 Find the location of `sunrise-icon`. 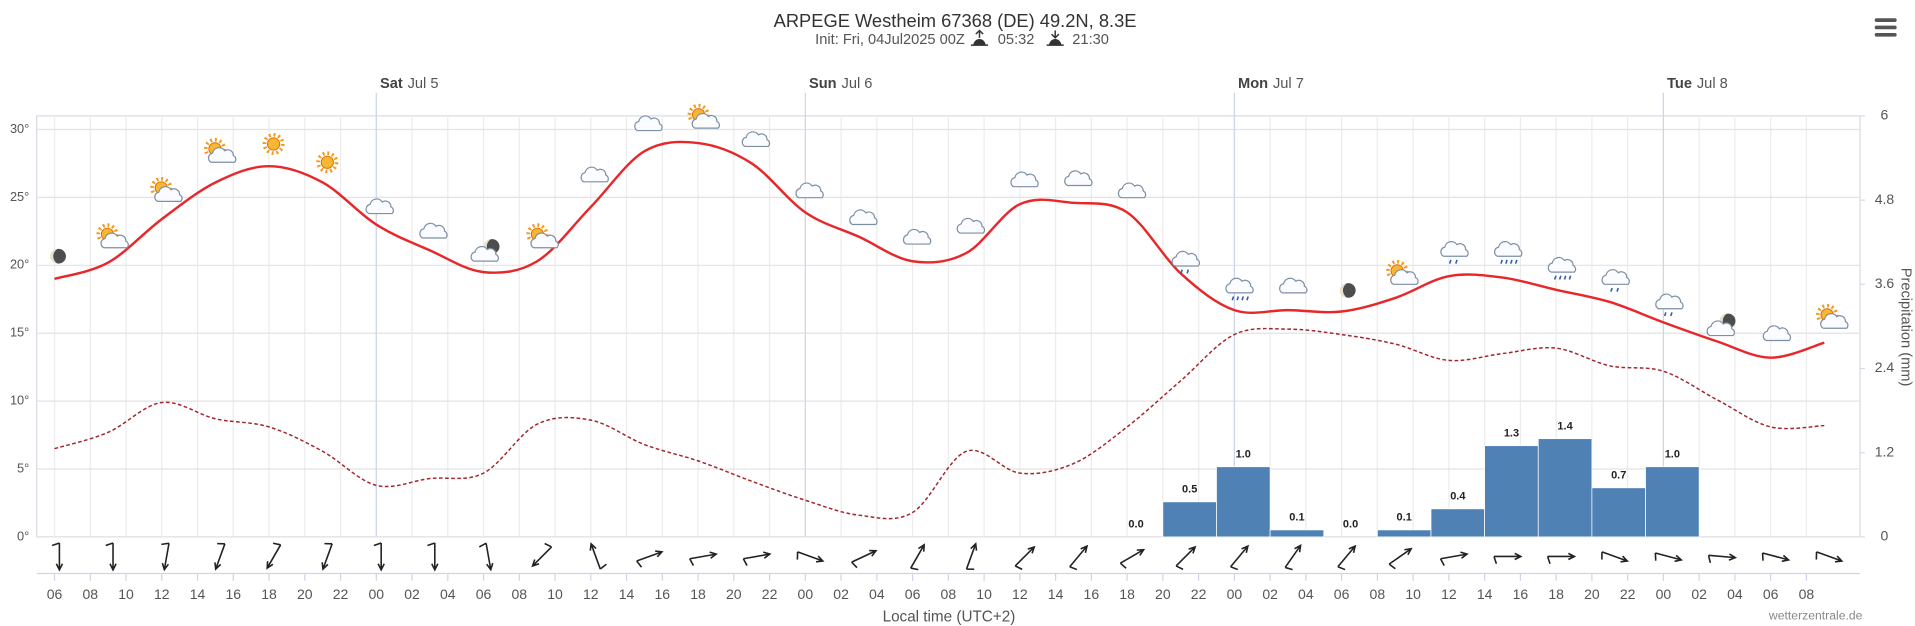

sunrise-icon is located at coordinates (979, 37).